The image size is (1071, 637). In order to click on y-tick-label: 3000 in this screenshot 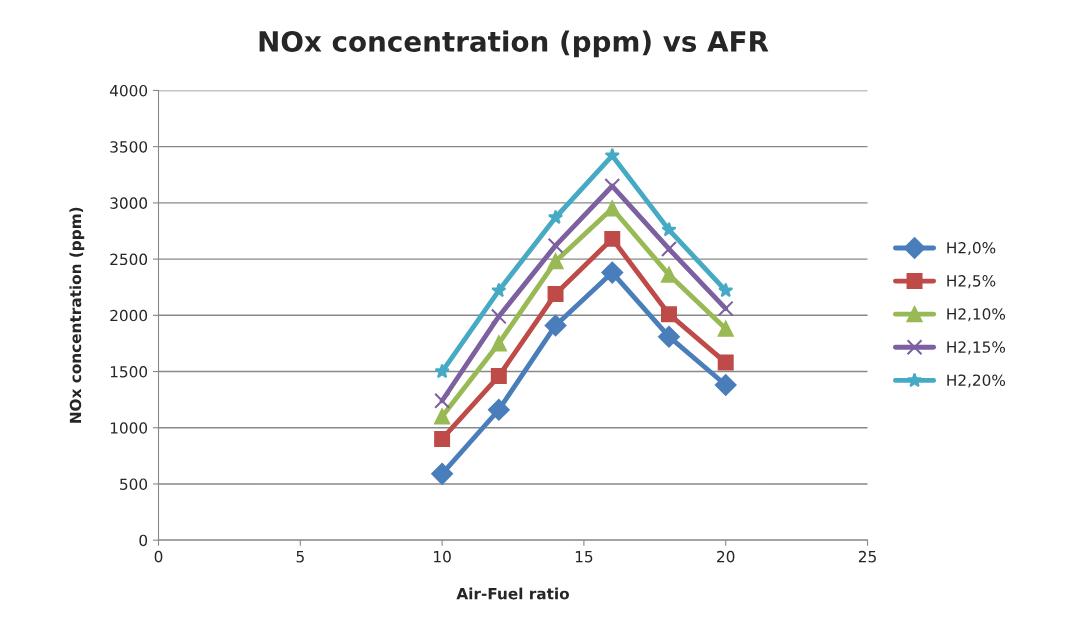, I will do `click(129, 203)`.